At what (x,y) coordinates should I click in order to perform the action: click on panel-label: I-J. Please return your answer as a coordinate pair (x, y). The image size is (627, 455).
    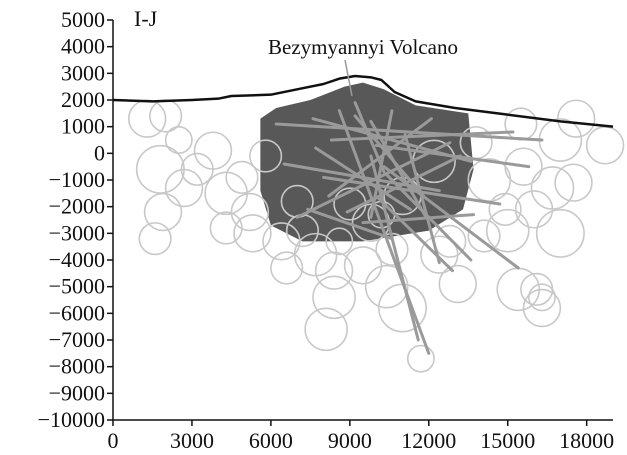
    Looking at the image, I should click on (146, 18).